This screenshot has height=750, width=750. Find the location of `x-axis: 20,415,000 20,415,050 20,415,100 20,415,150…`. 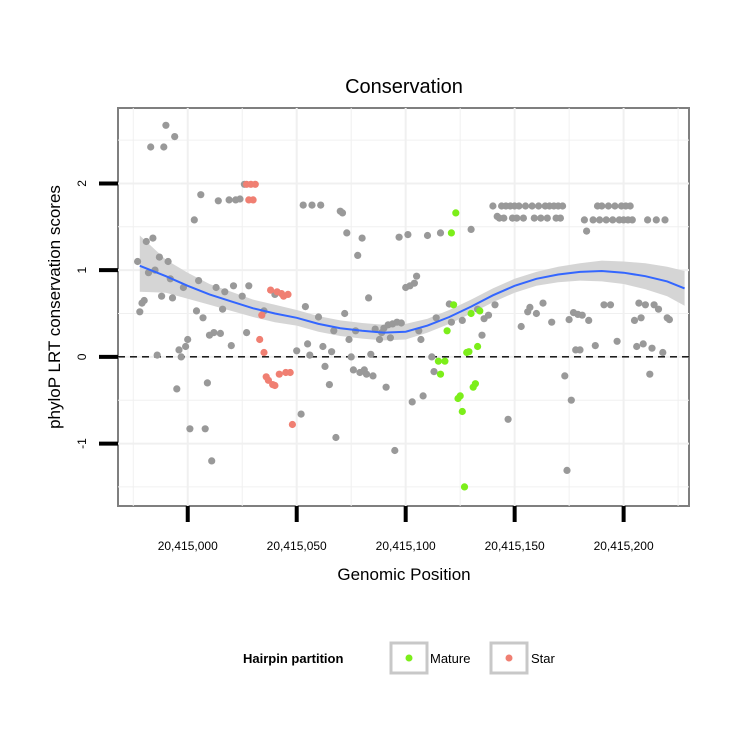

x-axis: 20,415,000 20,415,050 20,415,100 20,415,150… is located at coordinates (406, 529).